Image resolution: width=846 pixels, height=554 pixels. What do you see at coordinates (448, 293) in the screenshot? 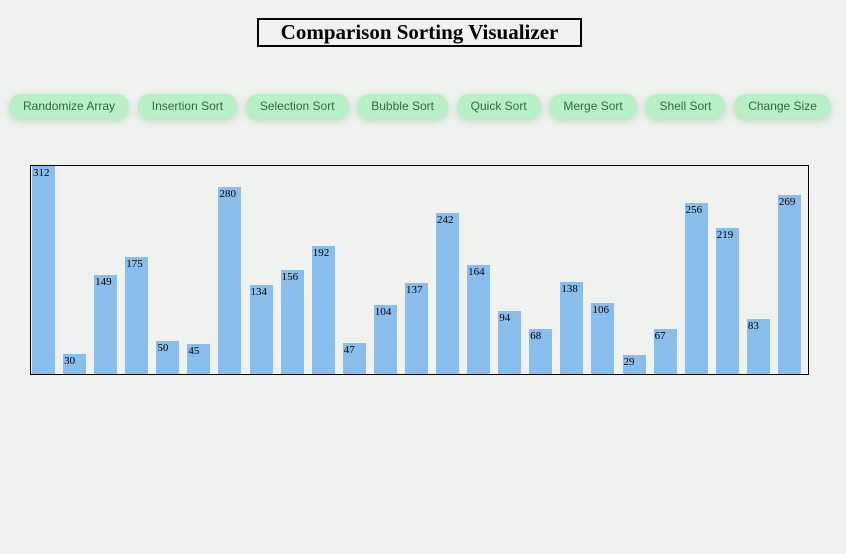
I see `bar: 242` at bounding box center [448, 293].